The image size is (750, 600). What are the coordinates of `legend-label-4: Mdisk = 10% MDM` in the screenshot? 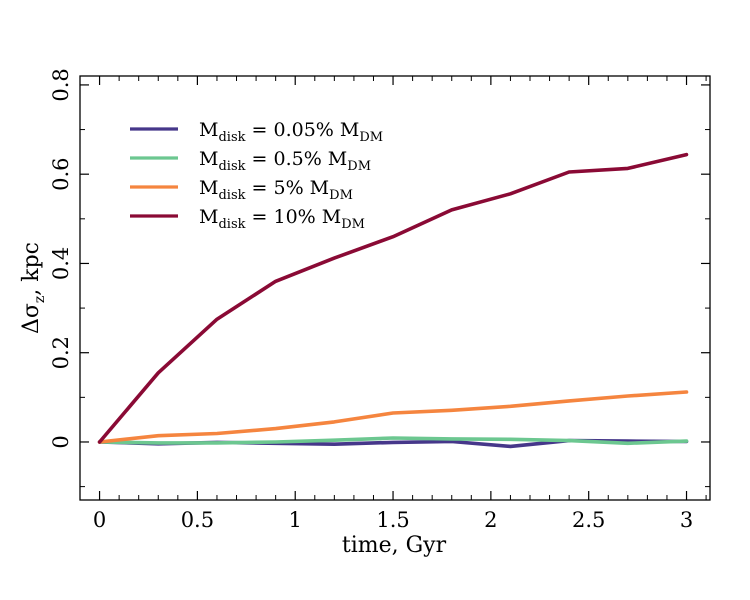 It's located at (282, 219).